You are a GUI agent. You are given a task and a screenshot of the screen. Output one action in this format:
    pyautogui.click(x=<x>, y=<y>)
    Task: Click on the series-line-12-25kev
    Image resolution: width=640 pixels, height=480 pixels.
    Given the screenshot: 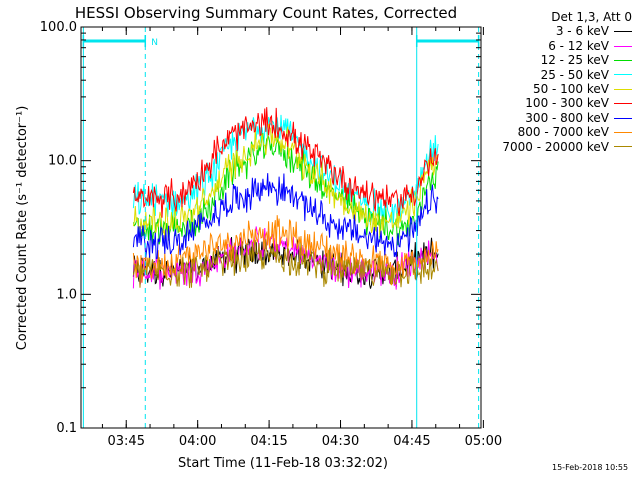 What is the action you would take?
    pyautogui.click(x=285, y=189)
    